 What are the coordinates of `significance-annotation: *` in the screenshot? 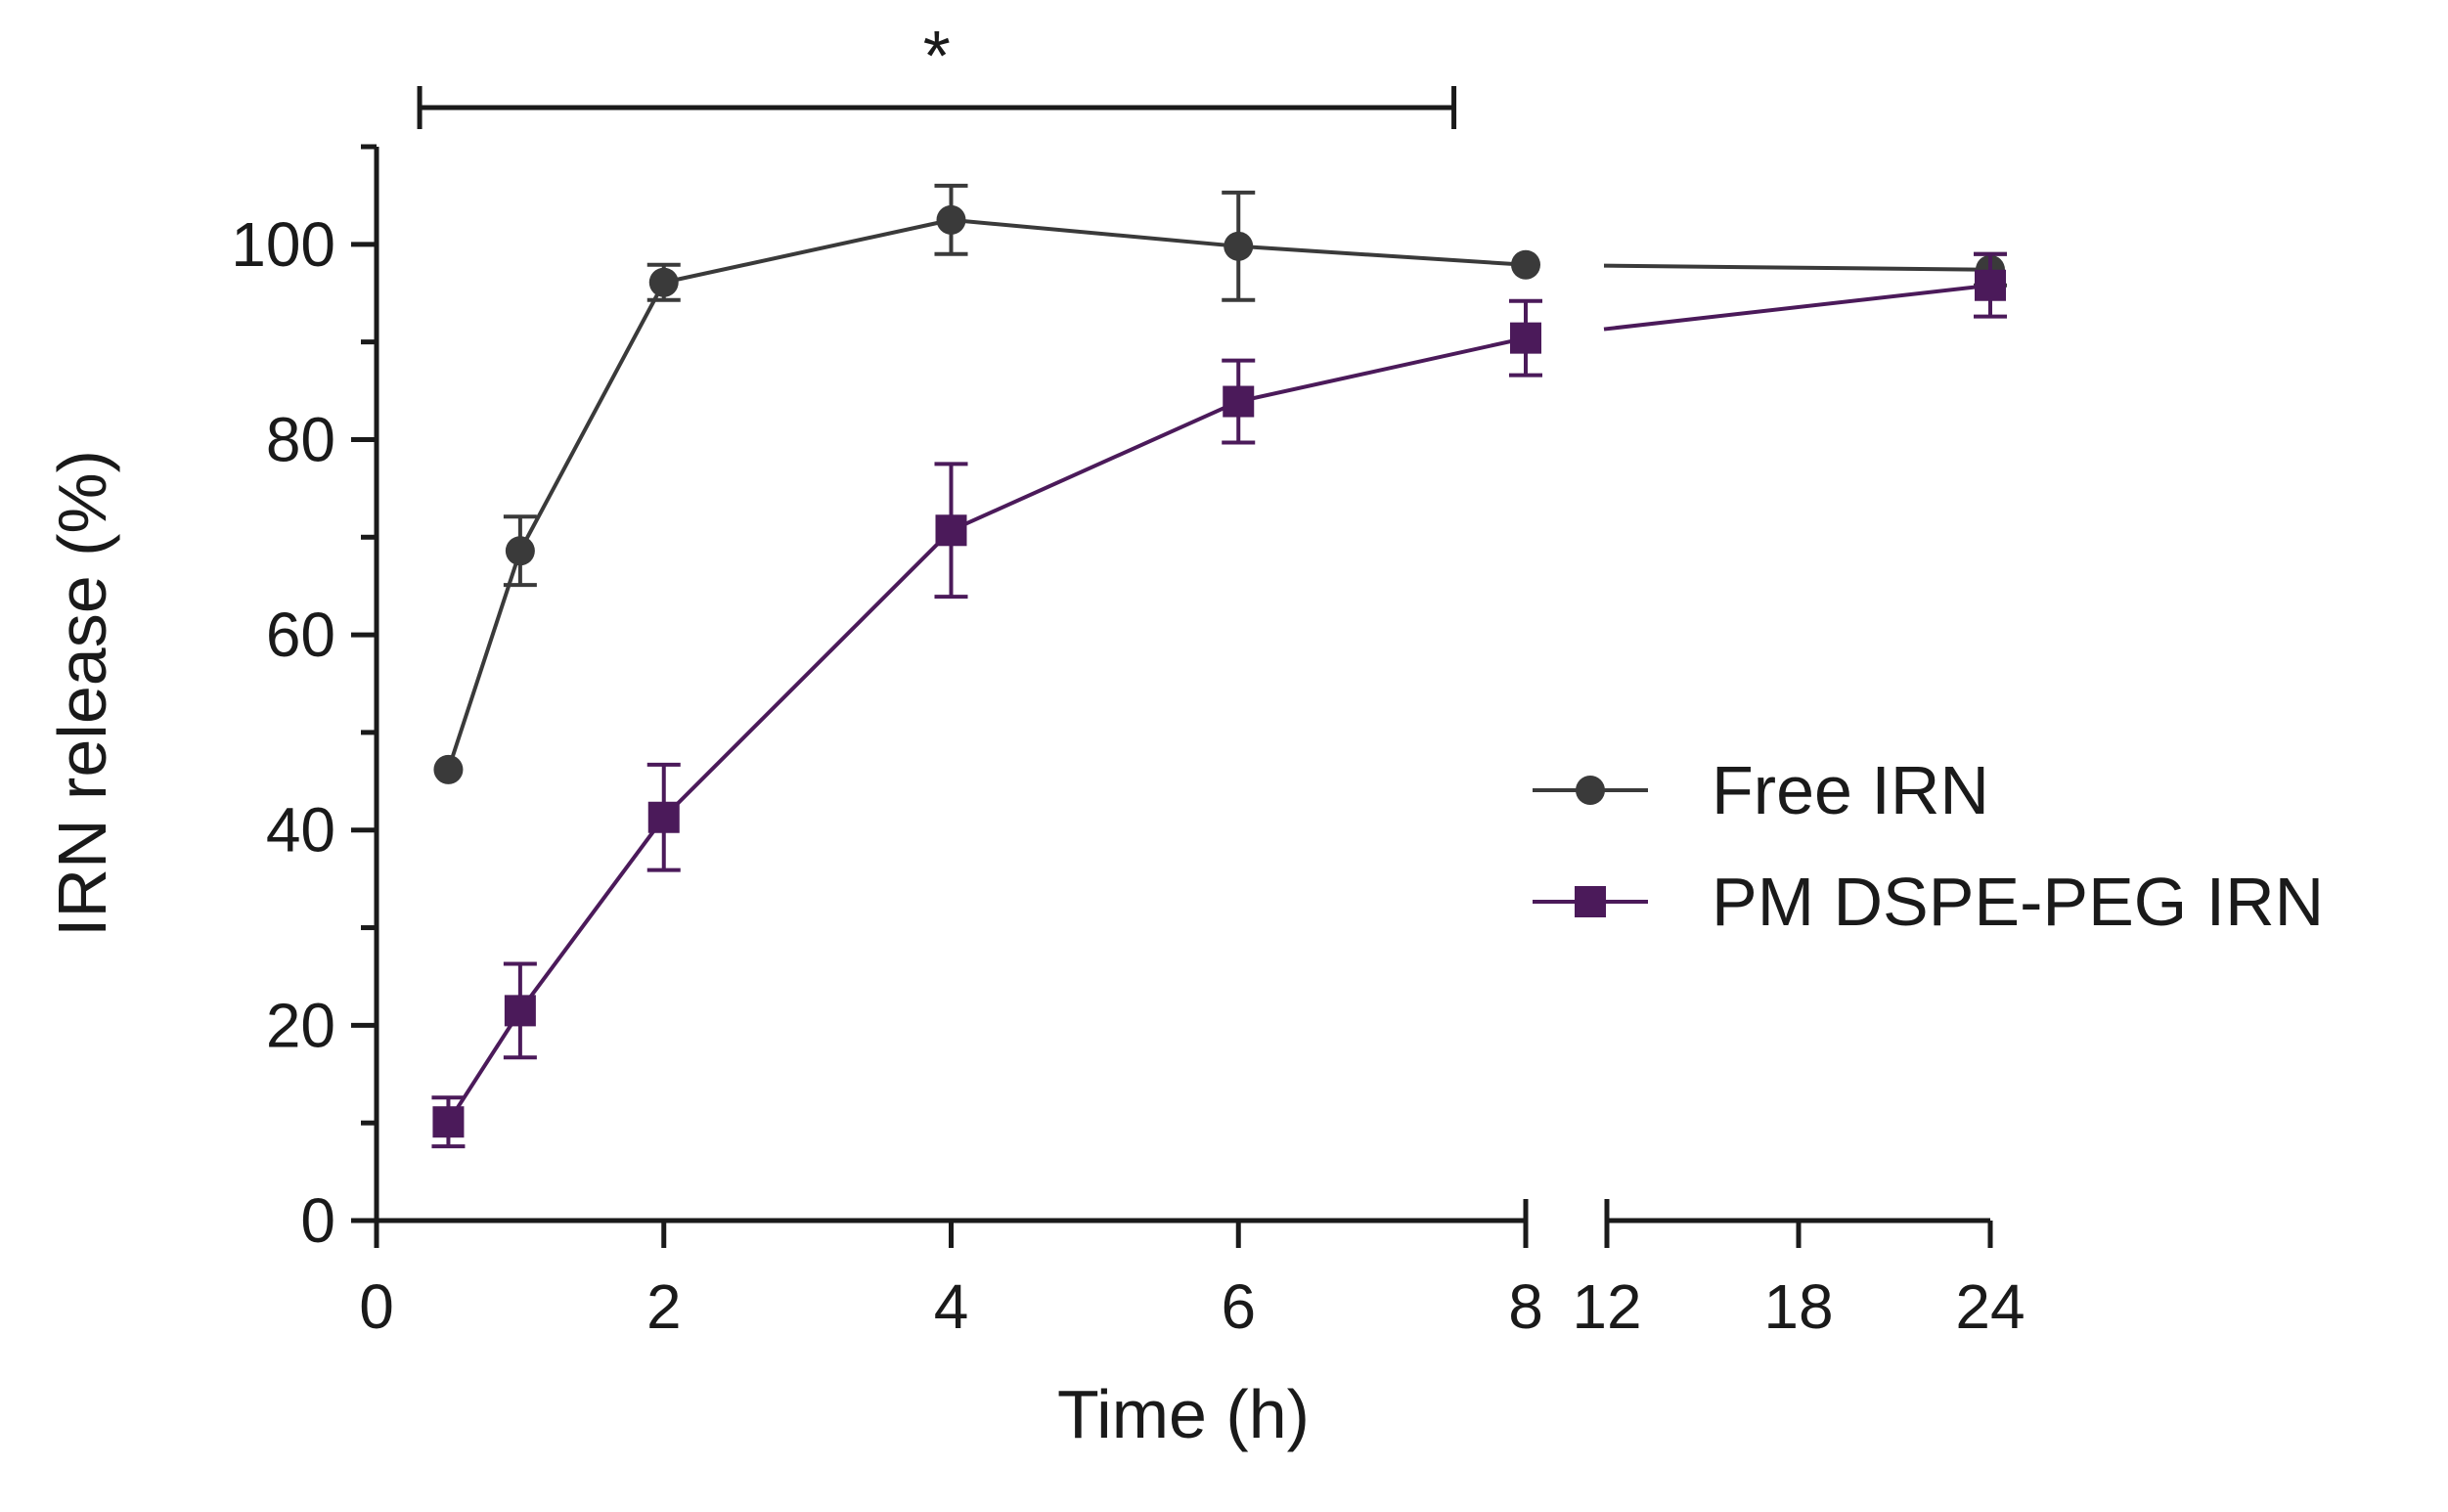 It's located at (937, 74).